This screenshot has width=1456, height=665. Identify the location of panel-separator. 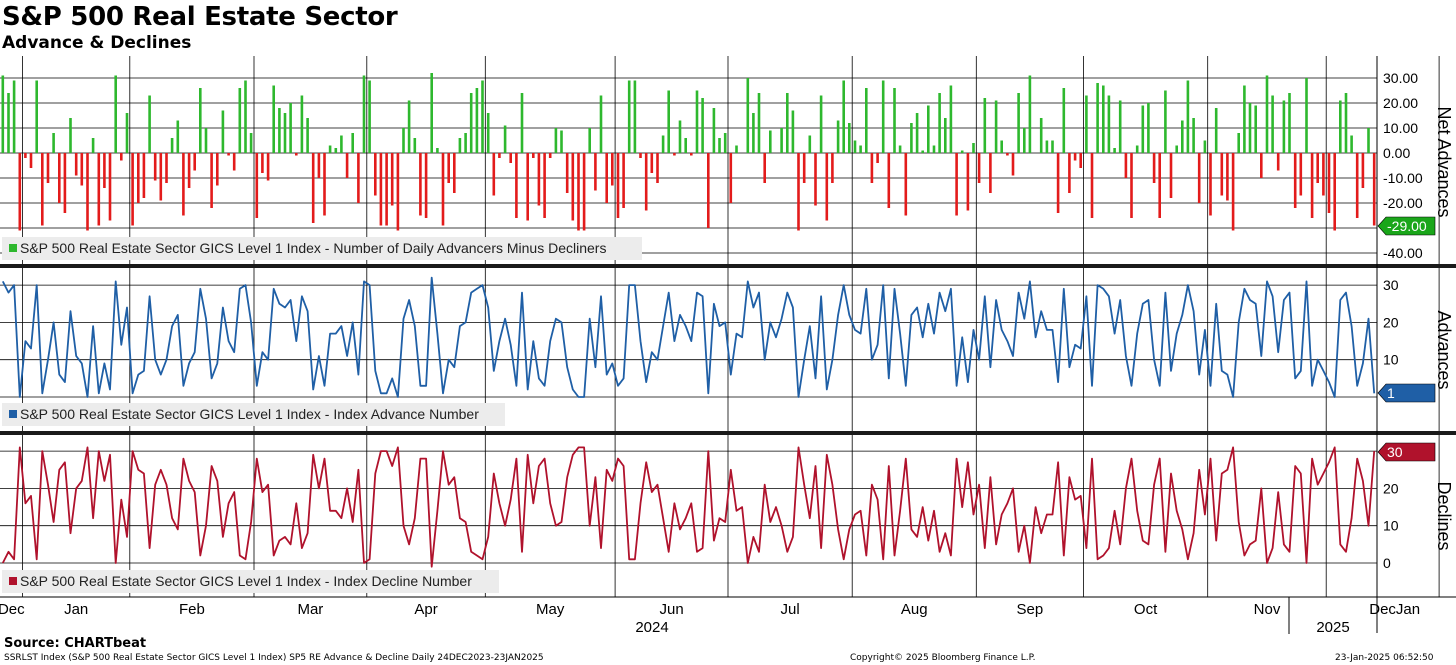
(728, 266).